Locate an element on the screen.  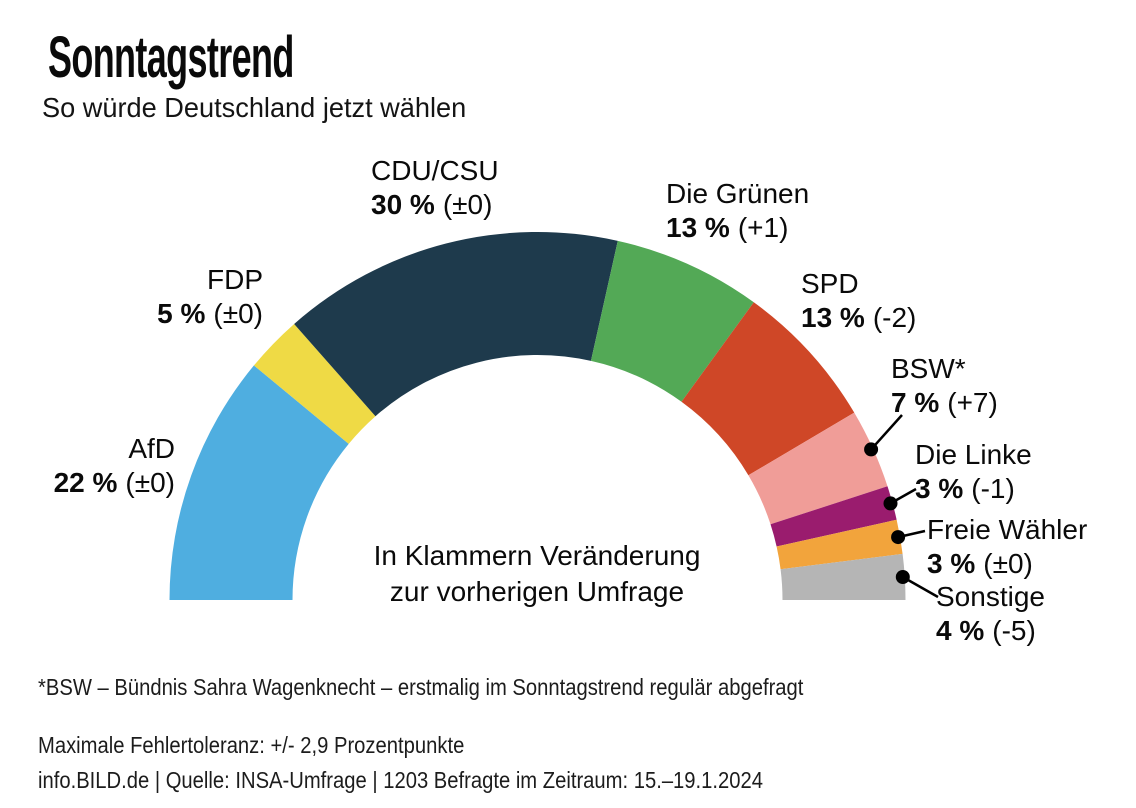
party-change: (-1) is located at coordinates (993, 488).